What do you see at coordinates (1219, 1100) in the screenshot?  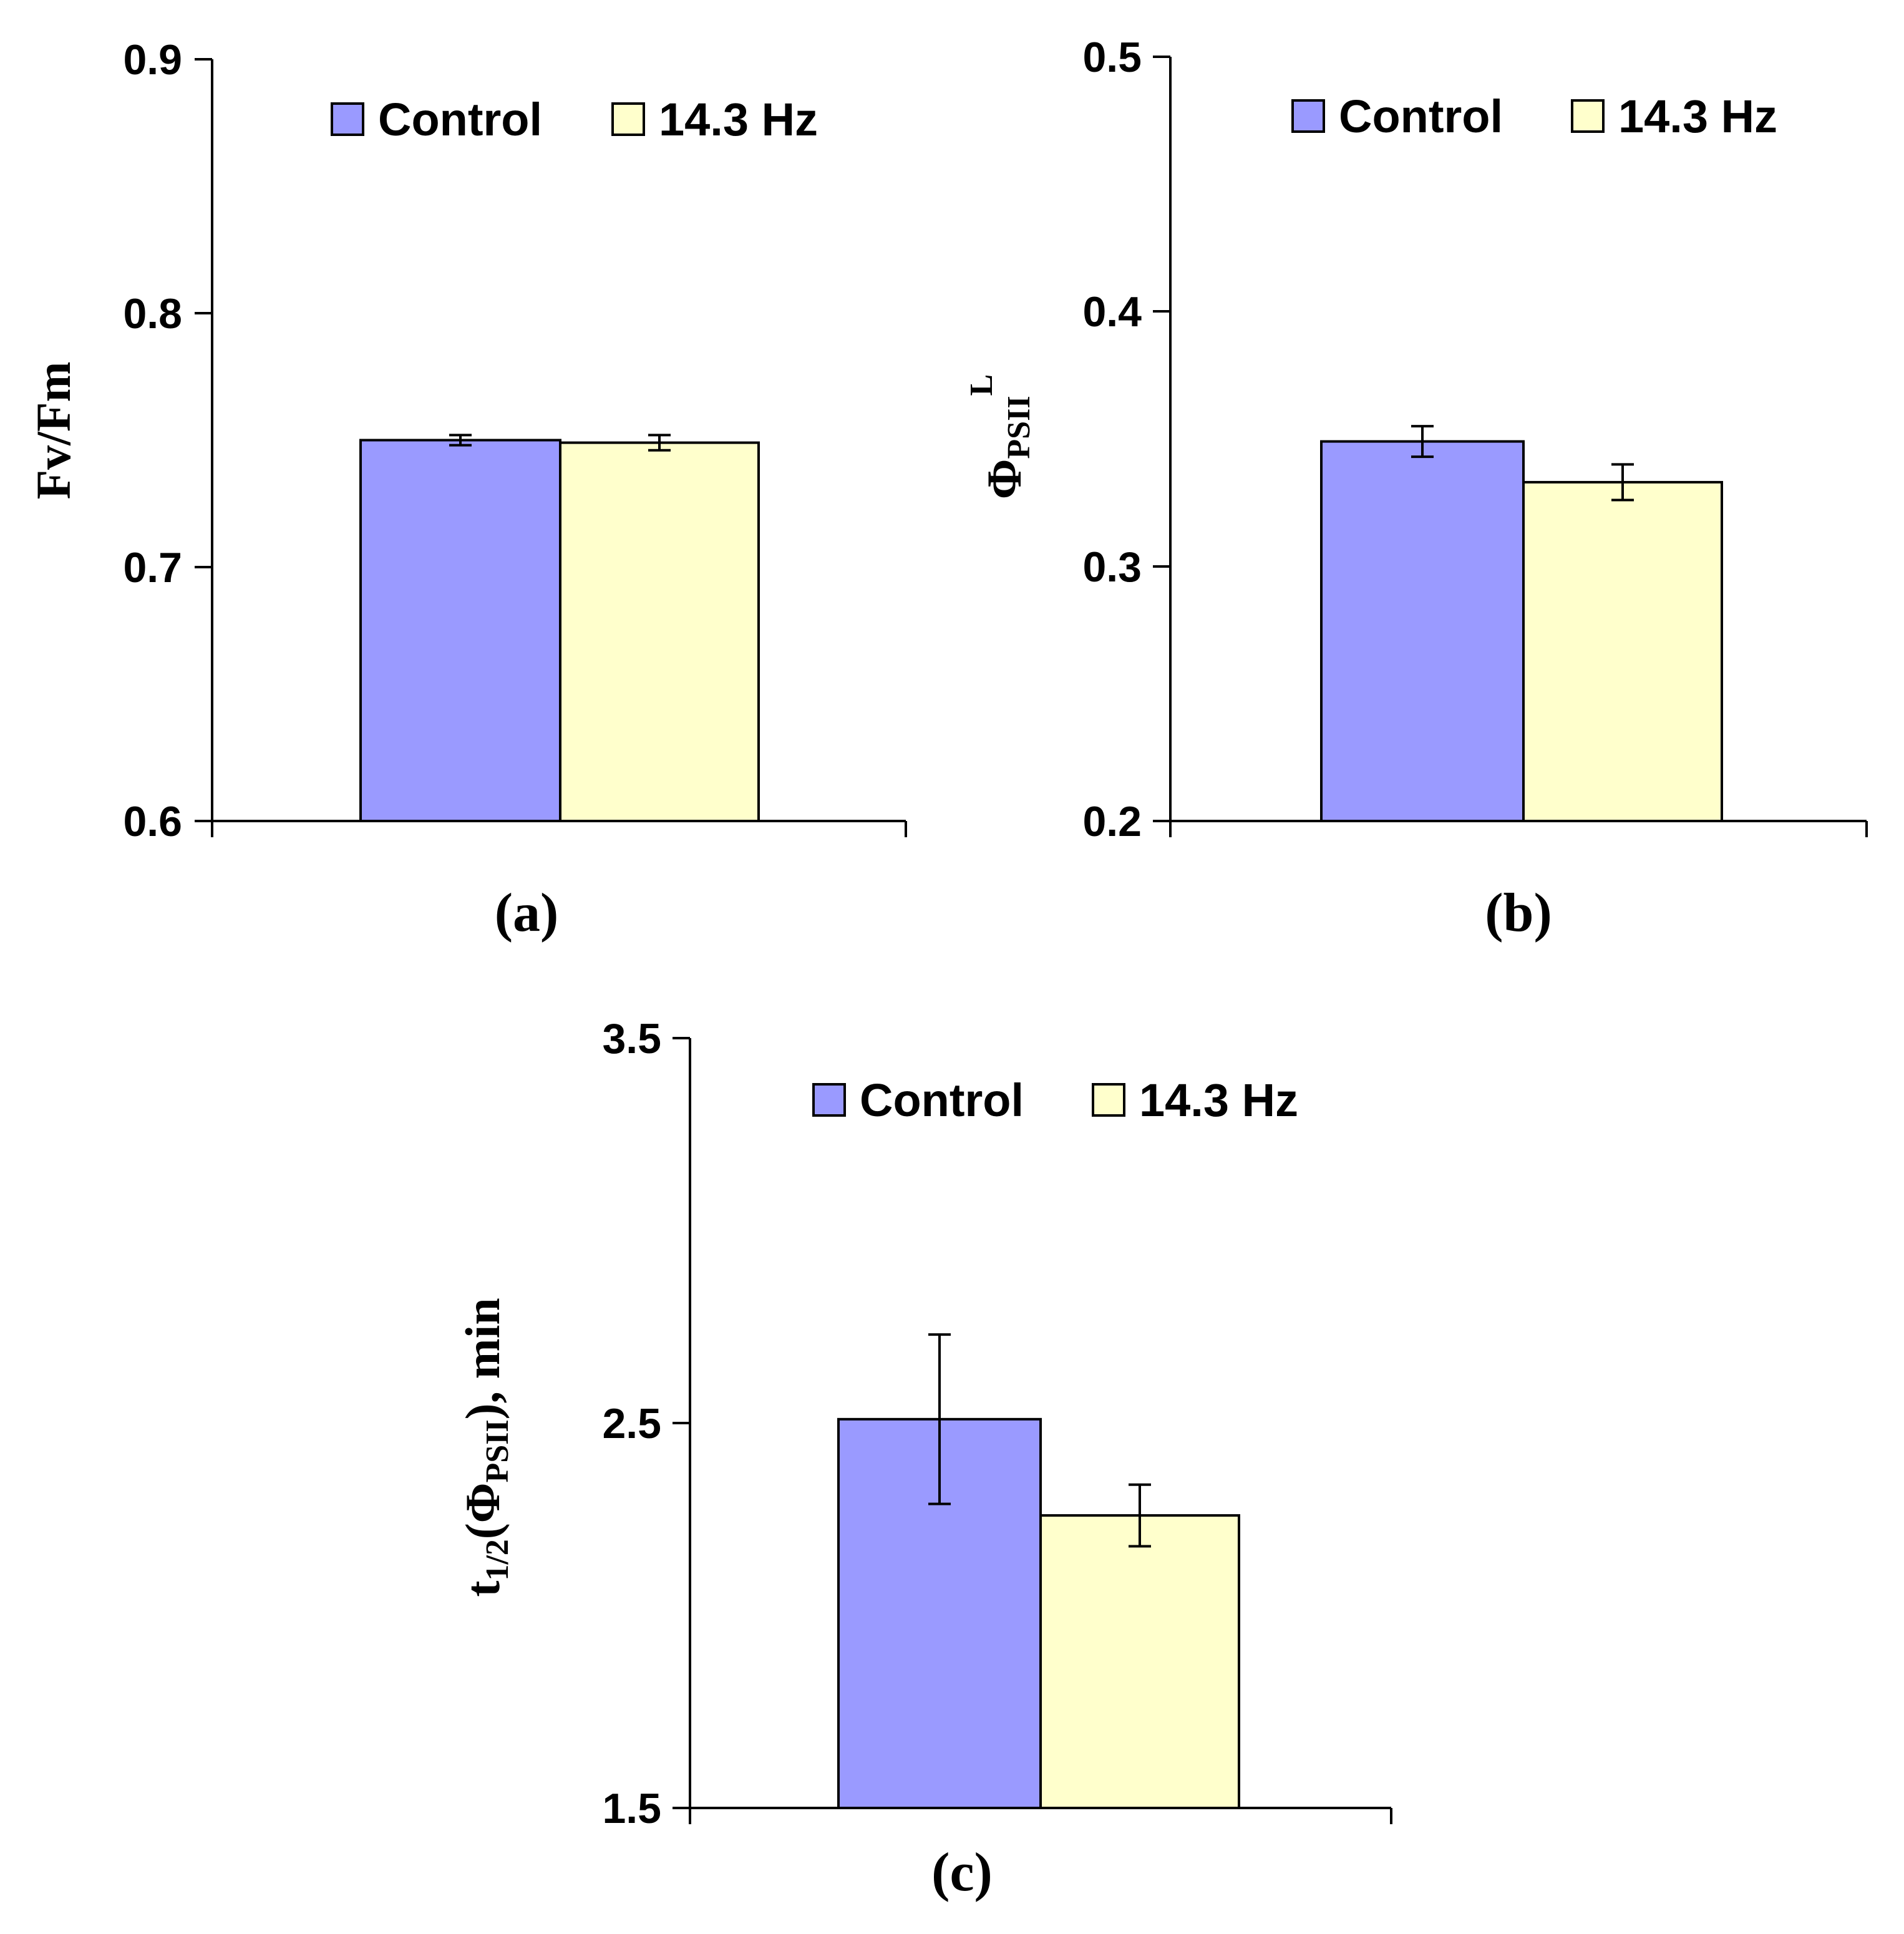 I see `chart-c-legend-label-treated: 14.3 Hz` at bounding box center [1219, 1100].